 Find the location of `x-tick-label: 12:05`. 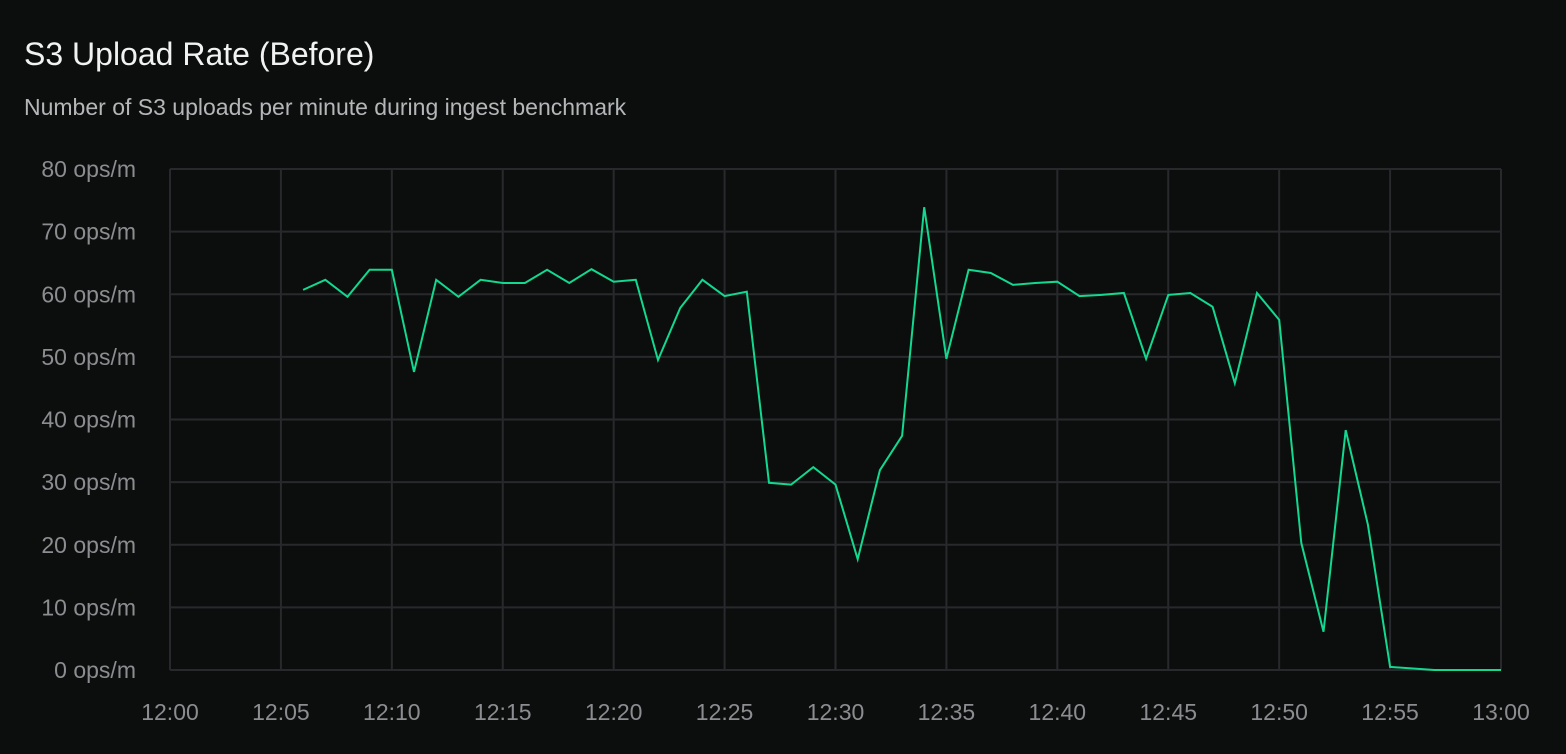

x-tick-label: 12:05 is located at coordinates (281, 712).